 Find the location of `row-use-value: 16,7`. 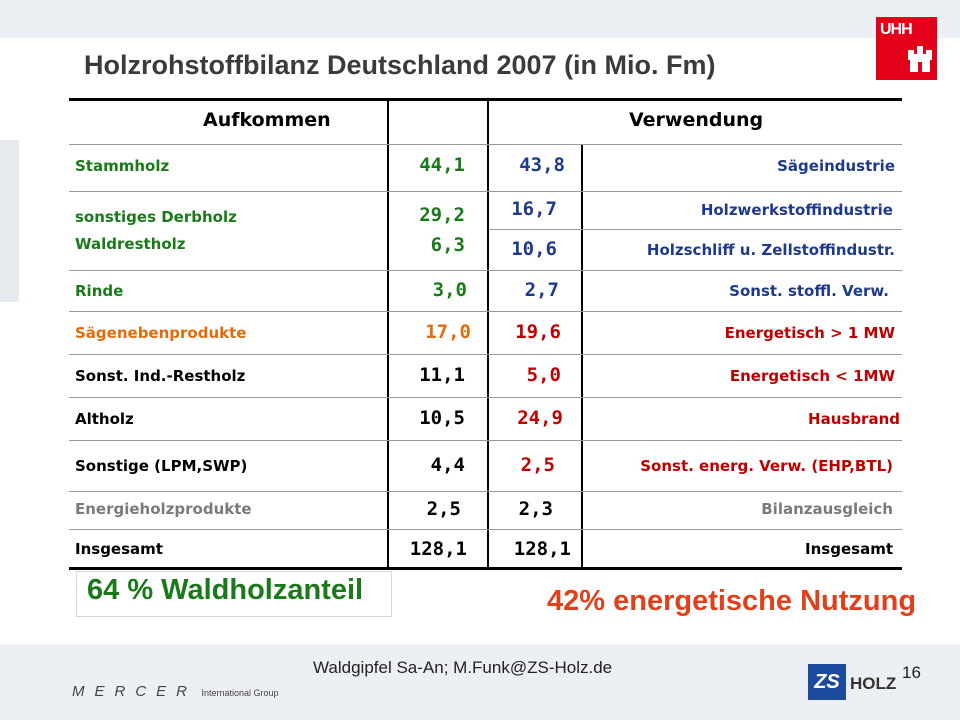

row-use-value: 16,7 is located at coordinates (534, 209).